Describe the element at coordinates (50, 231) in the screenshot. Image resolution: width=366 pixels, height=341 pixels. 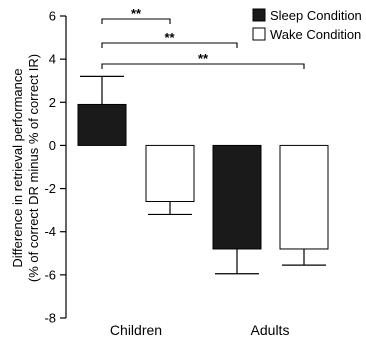
I see `y-tick-label: -4` at that location.